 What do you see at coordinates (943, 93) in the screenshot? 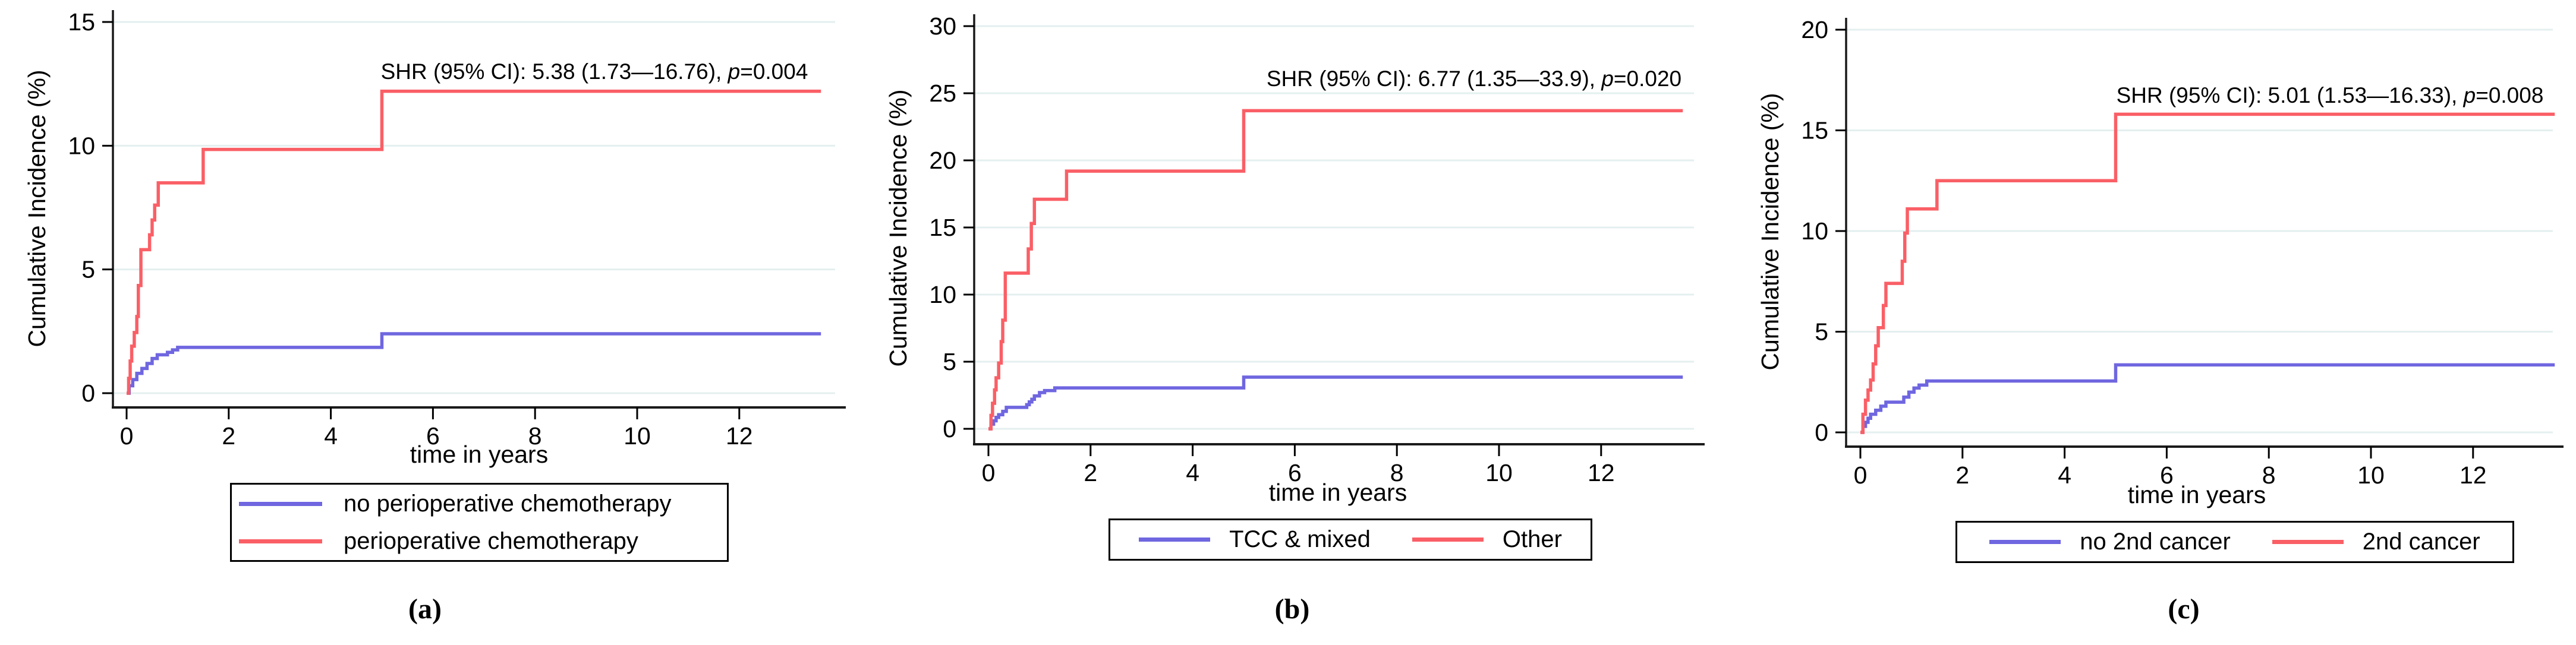
I see `svg-text: 25` at bounding box center [943, 93].